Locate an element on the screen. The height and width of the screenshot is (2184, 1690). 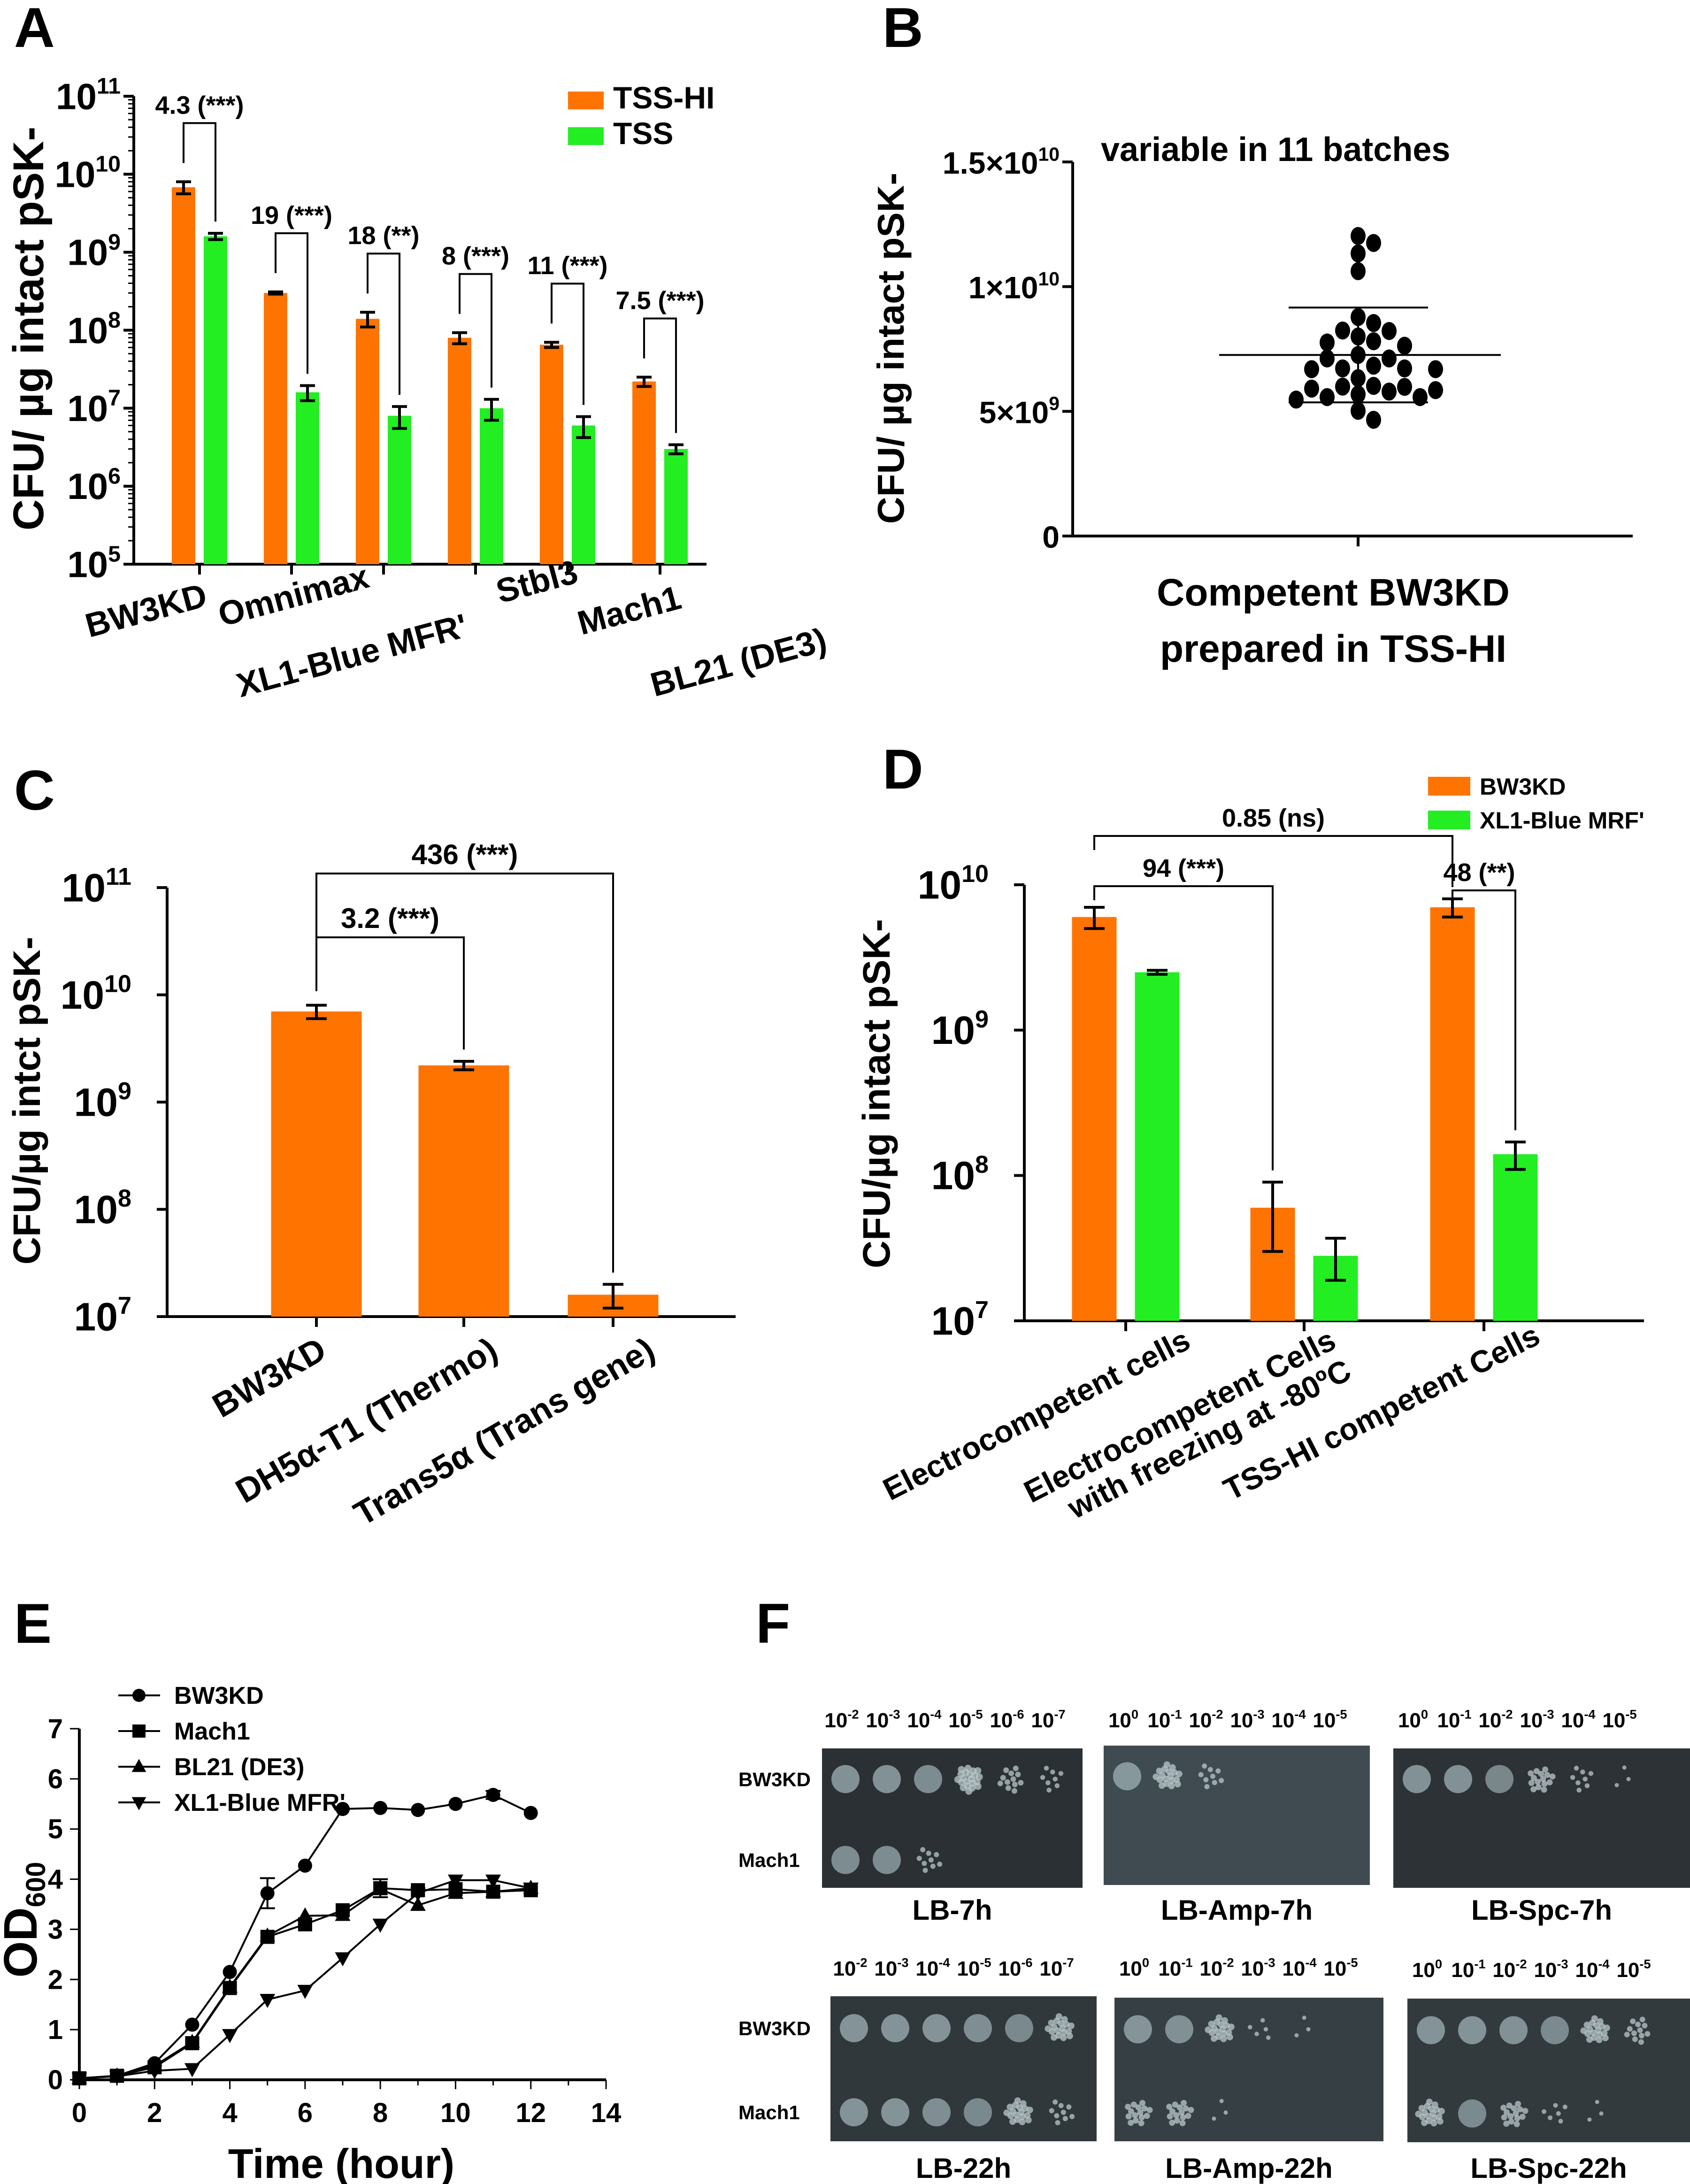
y-tick-label: 10⁸ is located at coordinates (960, 1174).